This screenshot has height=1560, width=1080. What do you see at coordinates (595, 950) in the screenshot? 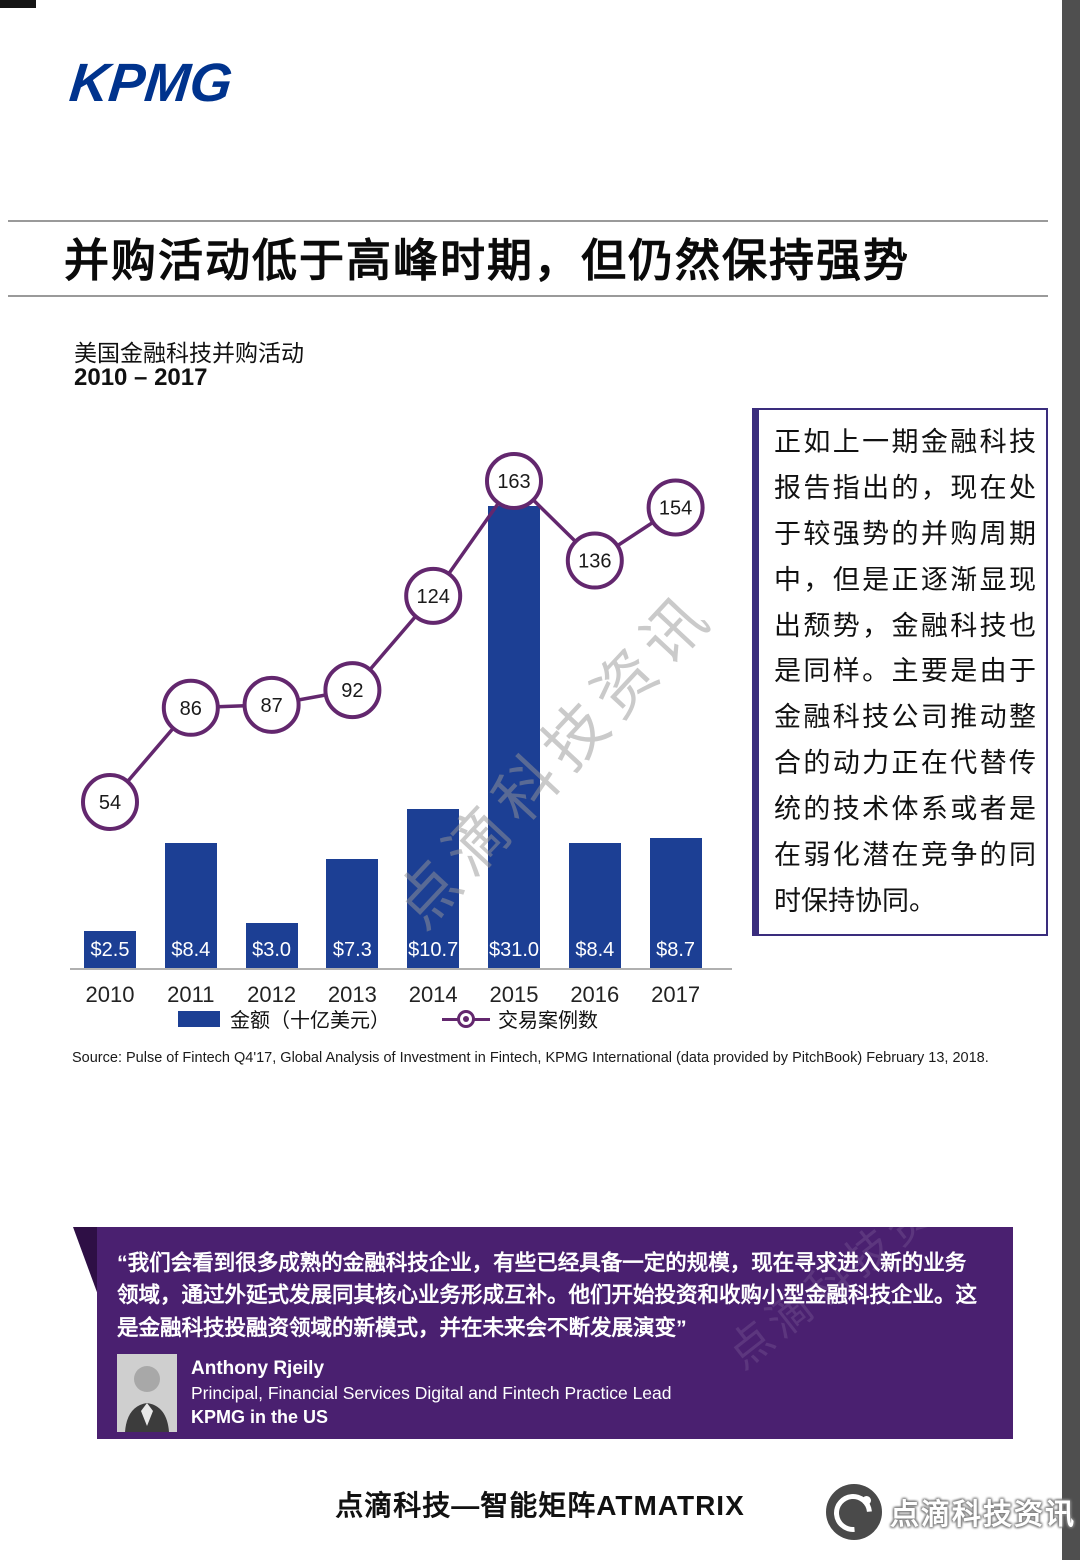
I see `bar-value-label-2016: $8.4` at bounding box center [595, 950].